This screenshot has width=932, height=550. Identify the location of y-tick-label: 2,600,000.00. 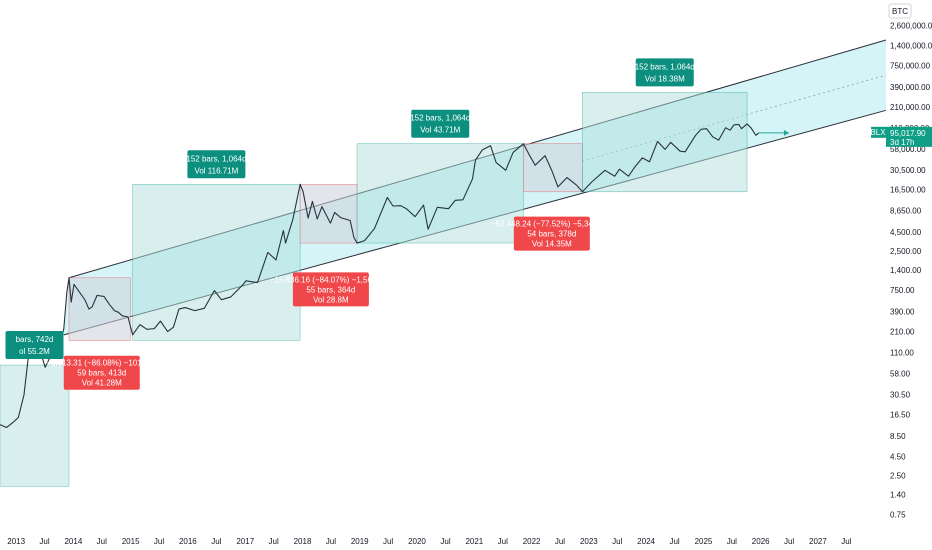
(911, 25).